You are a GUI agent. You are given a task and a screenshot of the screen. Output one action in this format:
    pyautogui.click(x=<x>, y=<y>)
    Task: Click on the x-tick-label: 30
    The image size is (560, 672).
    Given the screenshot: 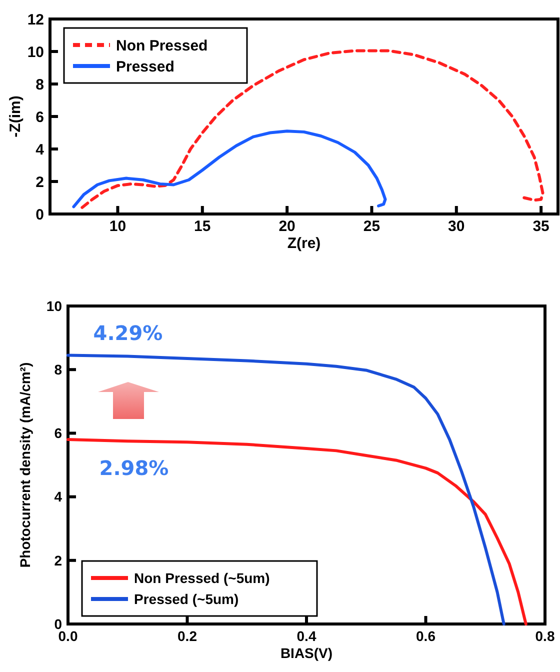 What is the action you would take?
    pyautogui.click(x=456, y=226)
    